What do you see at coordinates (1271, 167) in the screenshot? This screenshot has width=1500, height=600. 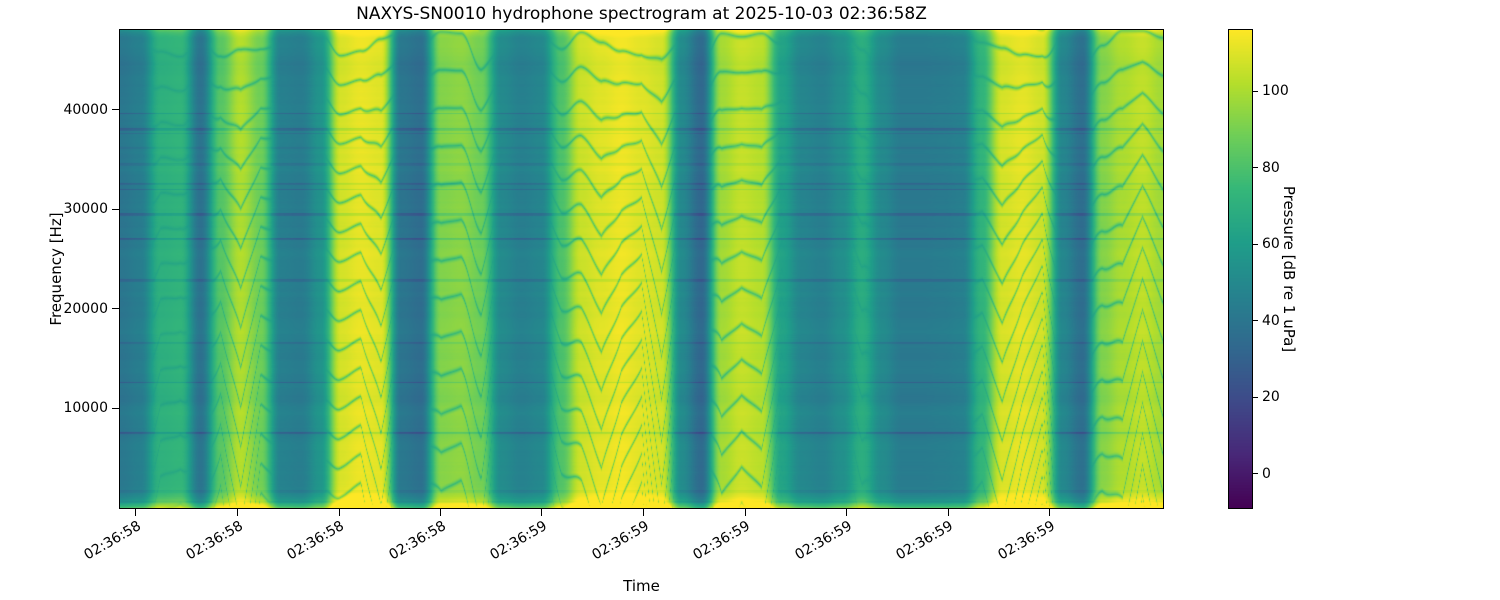 I see `colorbar-tick-label: 80` at bounding box center [1271, 167].